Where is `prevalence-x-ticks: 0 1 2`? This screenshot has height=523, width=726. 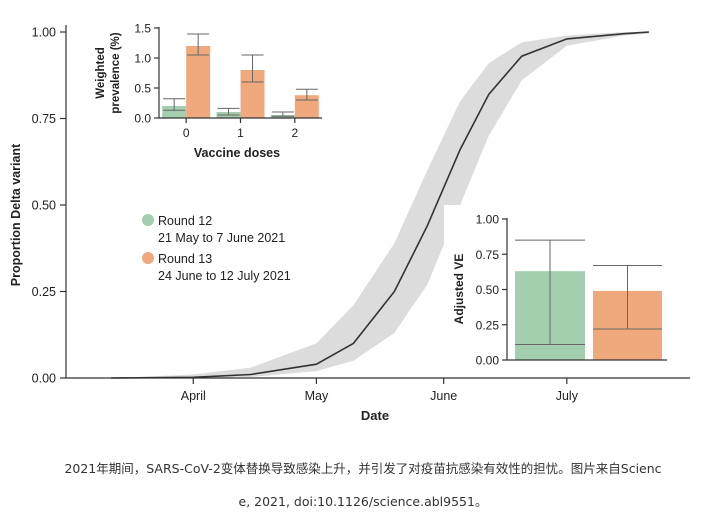
prevalence-x-ticks: 0 1 2 is located at coordinates (240, 129).